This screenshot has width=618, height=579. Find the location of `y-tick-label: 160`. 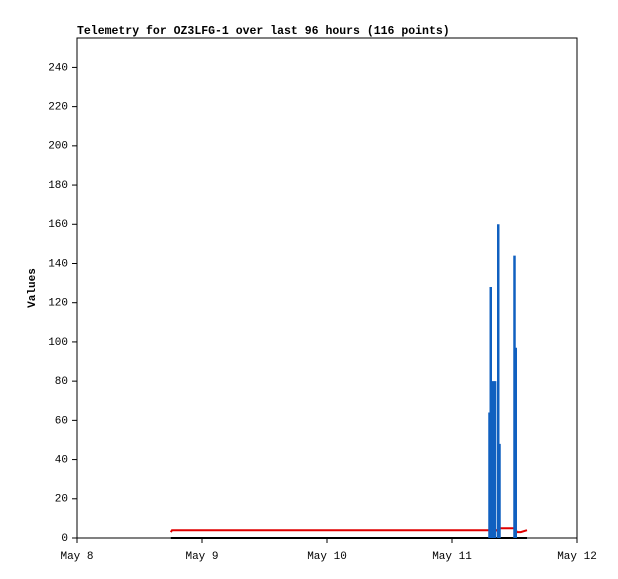

y-tick-label: 160 is located at coordinates (58, 225).